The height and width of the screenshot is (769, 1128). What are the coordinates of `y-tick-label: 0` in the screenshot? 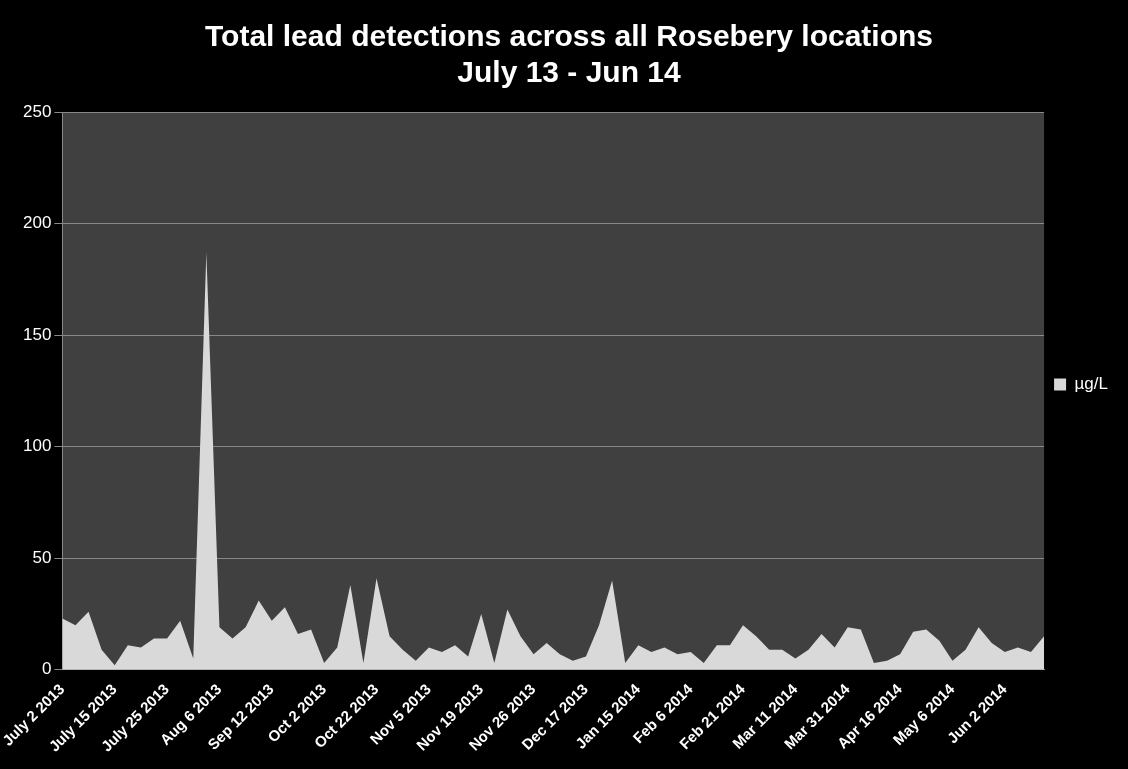 It's located at (46, 669).